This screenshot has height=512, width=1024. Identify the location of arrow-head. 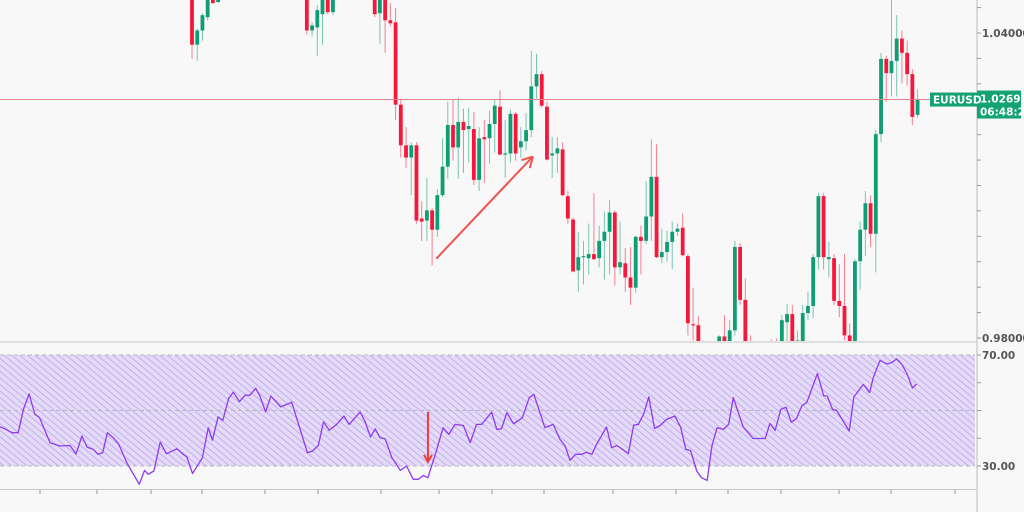
(531, 162).